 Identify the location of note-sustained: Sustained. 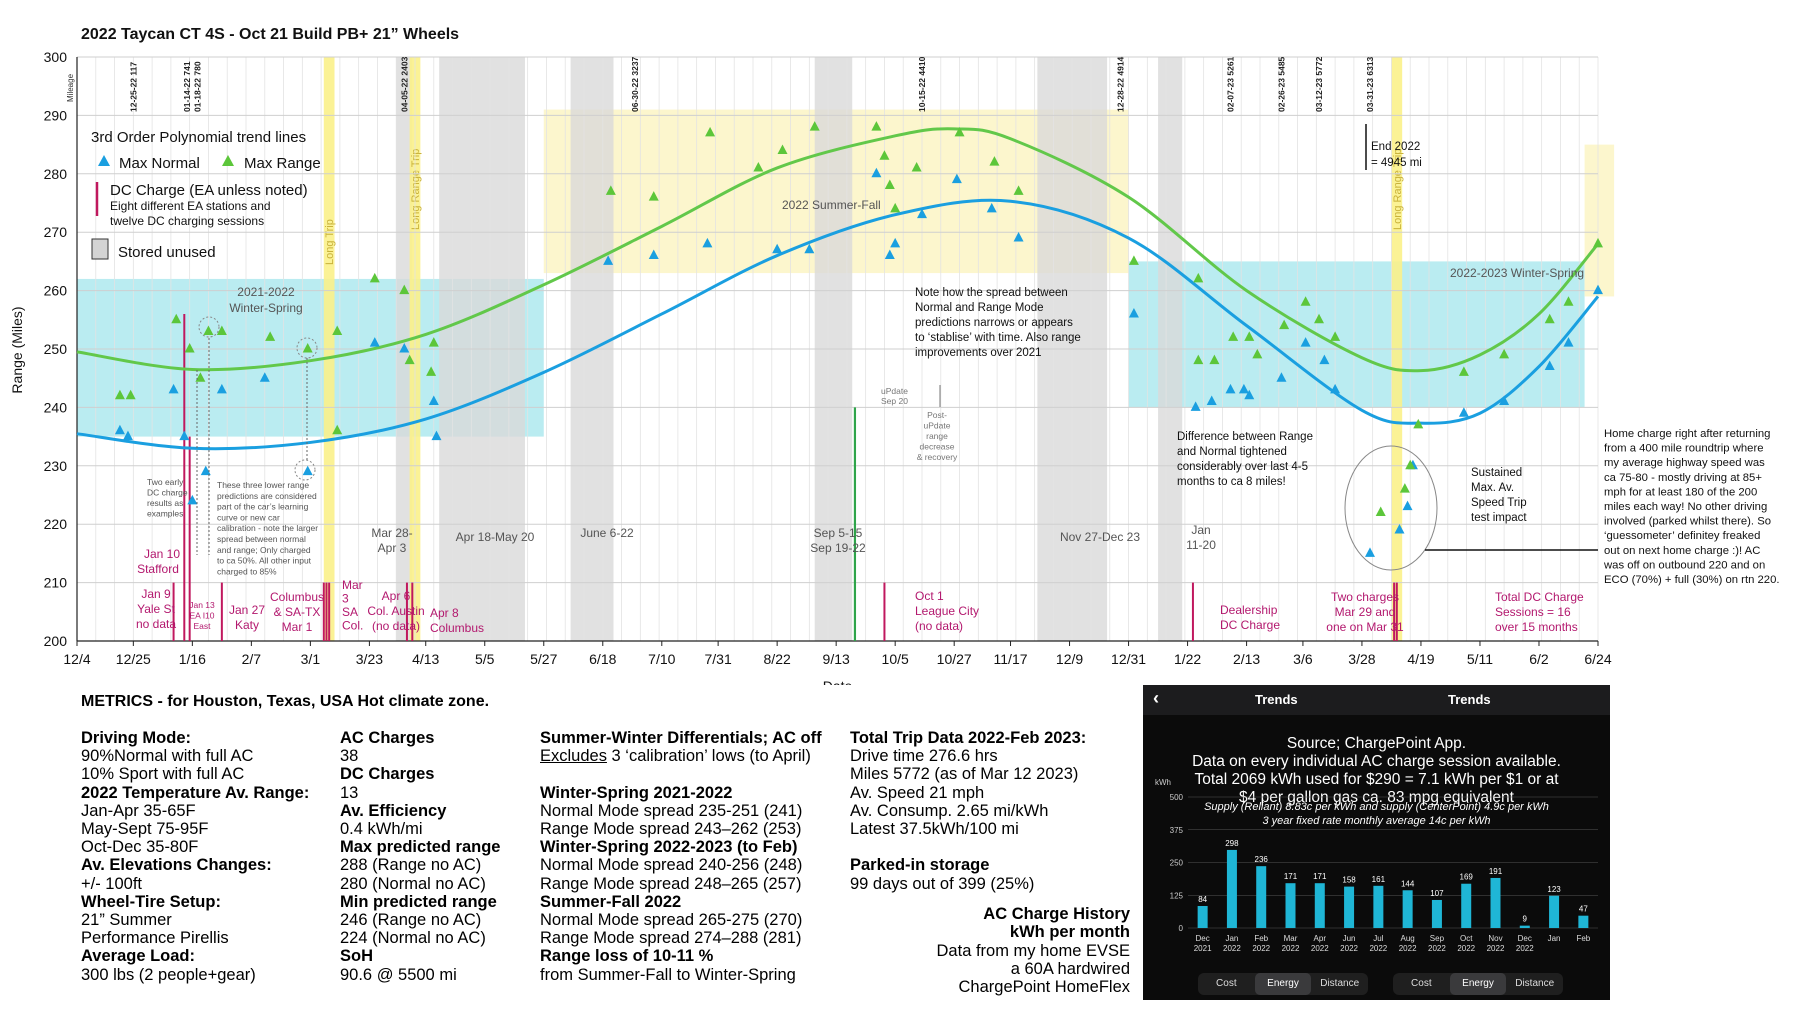
(1496, 473).